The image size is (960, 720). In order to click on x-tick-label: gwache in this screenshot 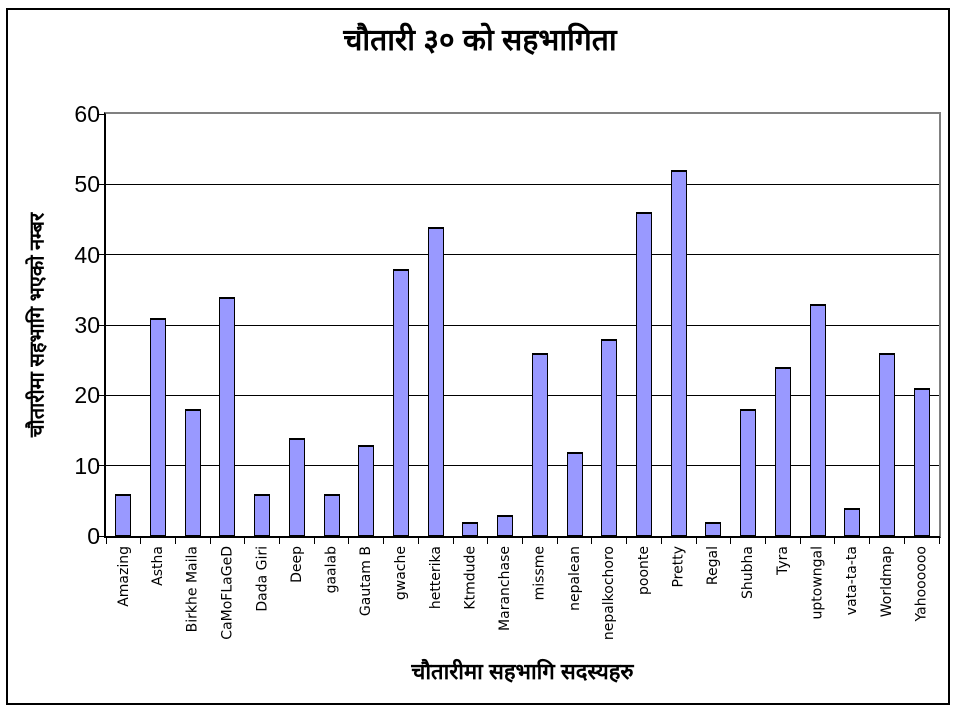, I will do `click(401, 573)`.